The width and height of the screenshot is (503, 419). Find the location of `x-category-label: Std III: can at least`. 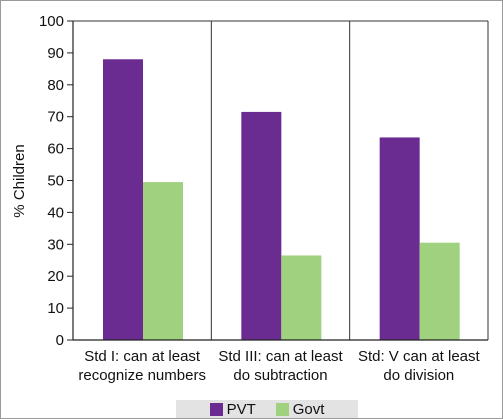

x-category-label: Std III: can at least is located at coordinates (280, 356).